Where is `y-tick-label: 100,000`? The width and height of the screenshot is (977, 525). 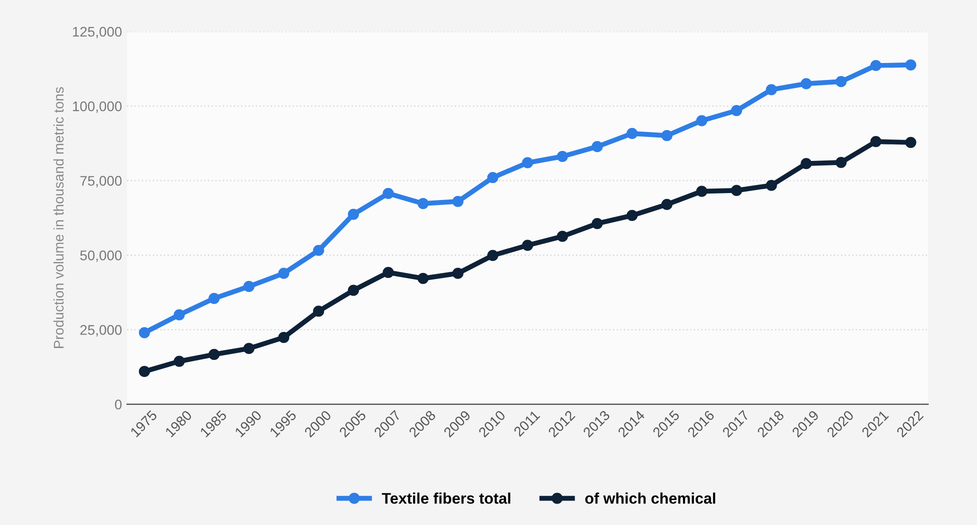
y-tick-label: 100,000 is located at coordinates (97, 107).